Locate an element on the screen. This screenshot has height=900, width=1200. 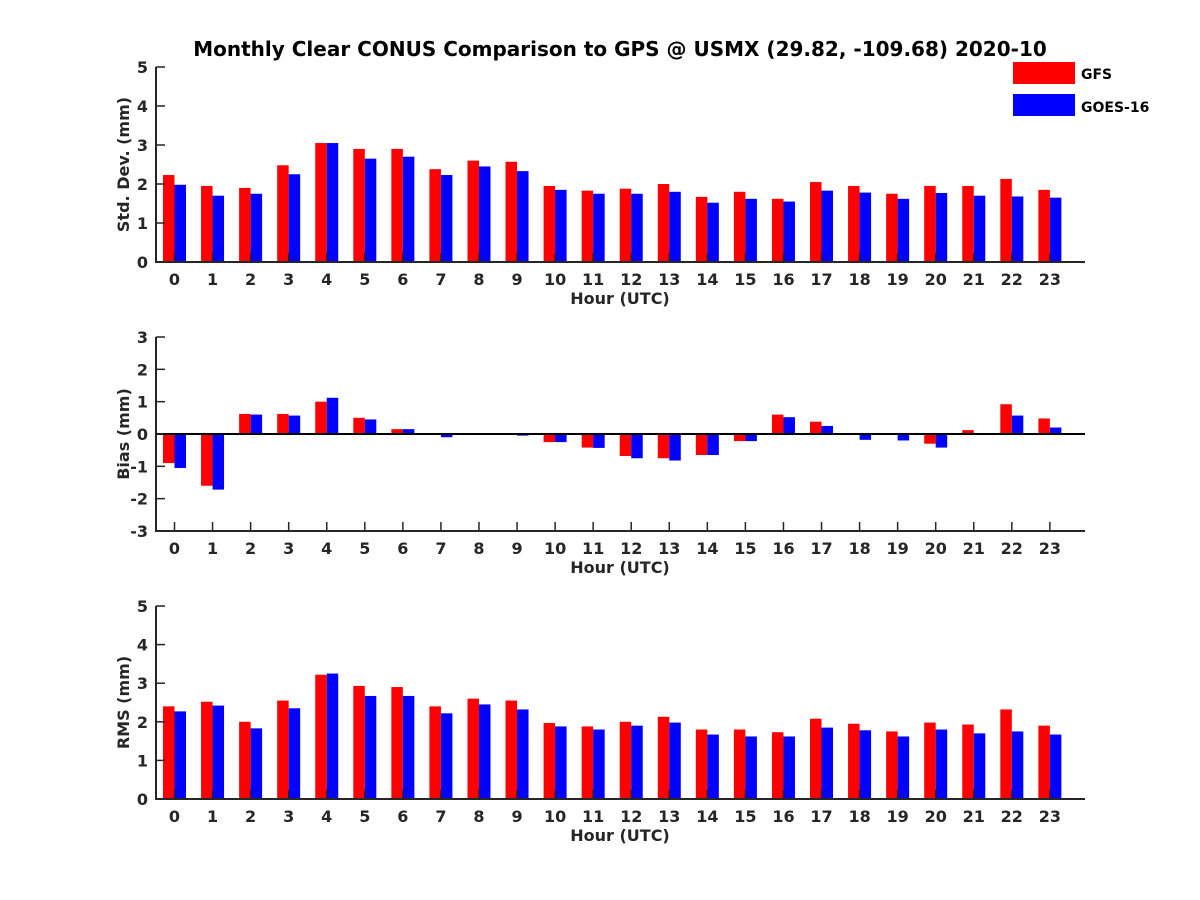
legend-label-gfs: GFS is located at coordinates (1096, 75).